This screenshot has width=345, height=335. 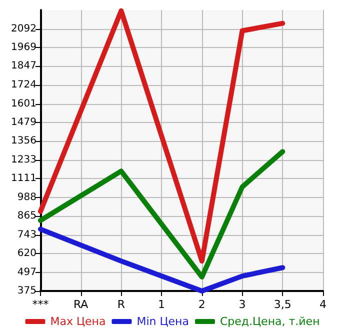 I want to click on y-tick-label: 865, so click(x=26, y=216).